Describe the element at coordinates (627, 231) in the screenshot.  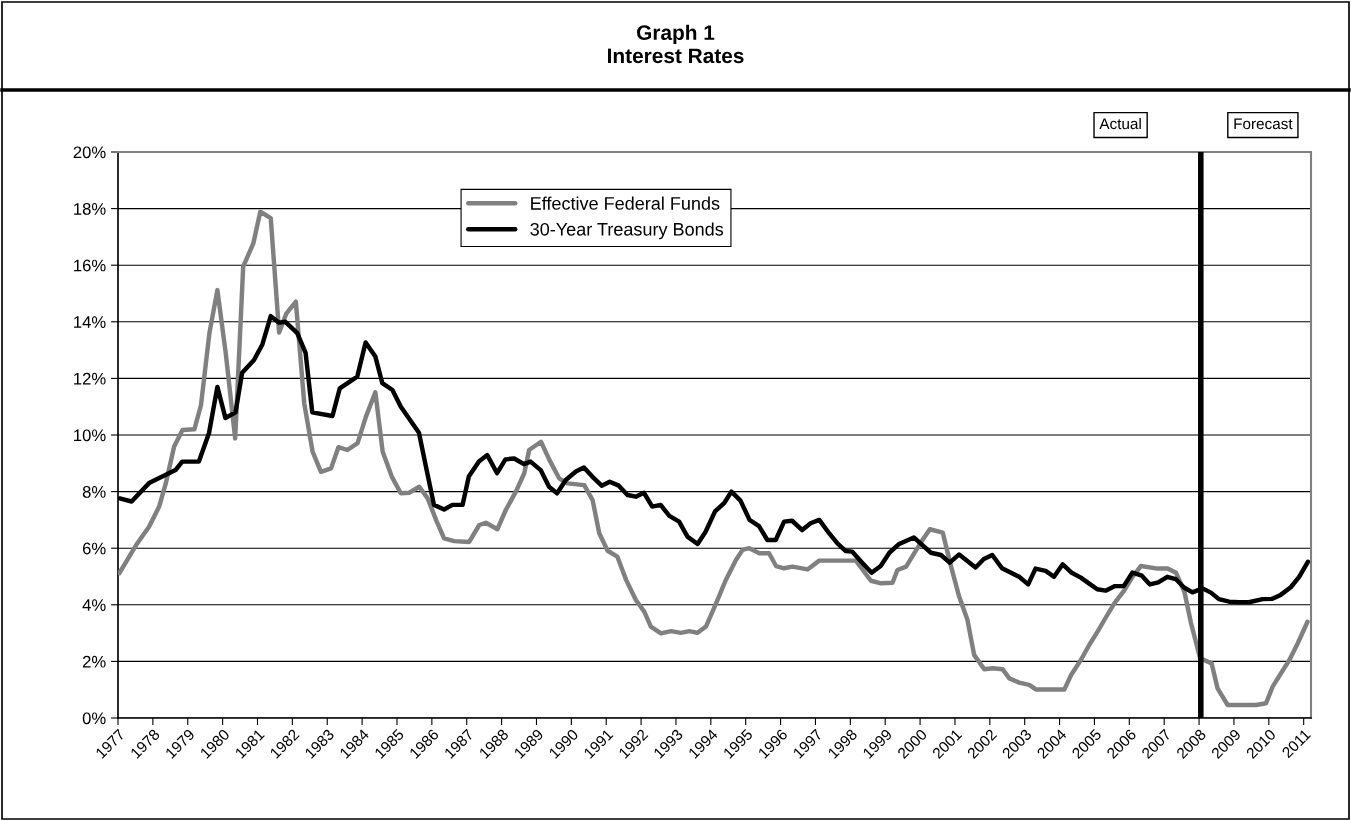
I see `legend-label: 30-Year Treasury Bonds` at that location.